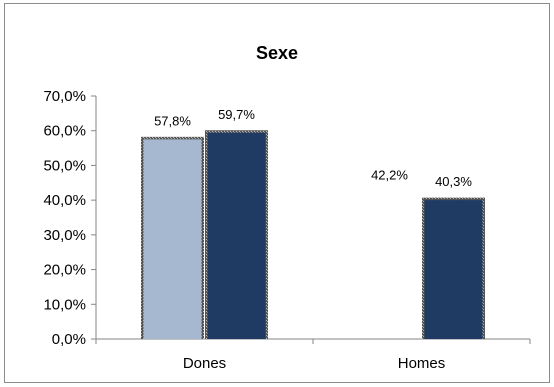 This screenshot has width=554, height=387. What do you see at coordinates (453, 181) in the screenshot?
I see `bar-value-label: 40,3%` at bounding box center [453, 181].